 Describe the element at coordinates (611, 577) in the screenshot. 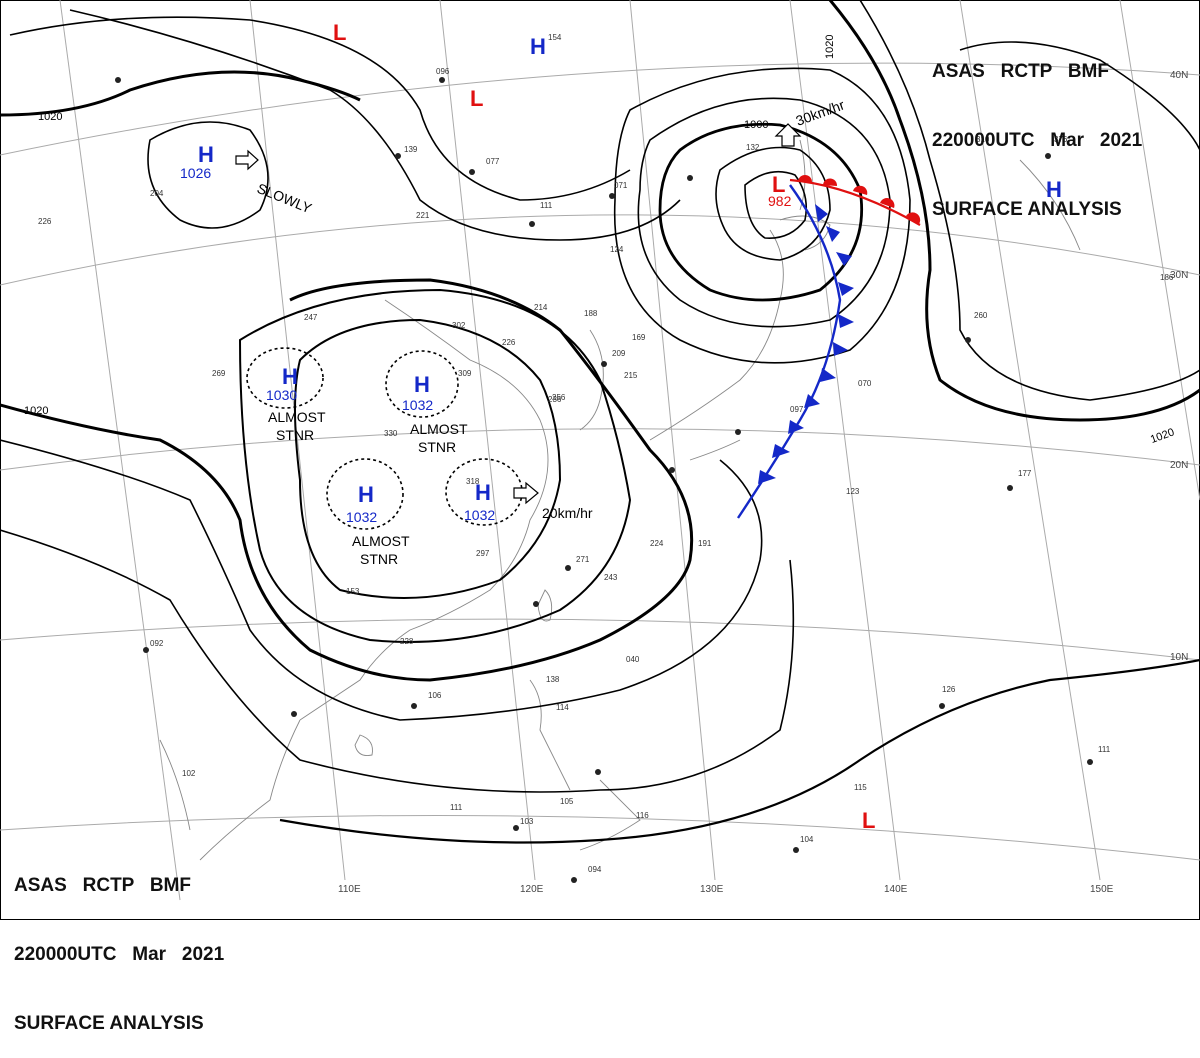

I see `station-value: 243` at that location.